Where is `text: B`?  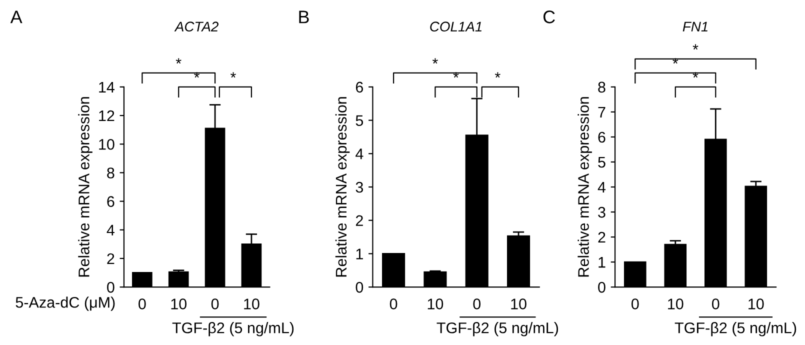 text: B is located at coordinates (304, 17).